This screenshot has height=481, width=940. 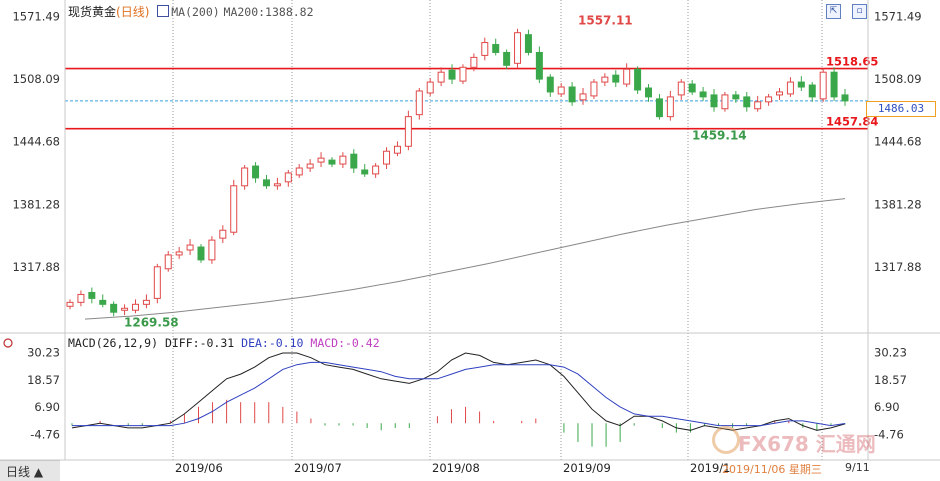 I want to click on ma-value: MA200:1388.82, so click(x=268, y=12).